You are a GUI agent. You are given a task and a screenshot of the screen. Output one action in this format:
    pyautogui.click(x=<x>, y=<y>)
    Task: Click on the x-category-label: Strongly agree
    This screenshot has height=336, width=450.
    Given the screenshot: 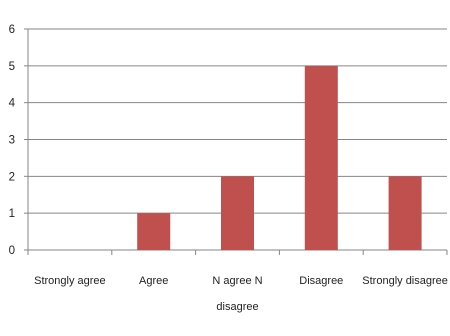 What is the action you would take?
    pyautogui.click(x=70, y=281)
    